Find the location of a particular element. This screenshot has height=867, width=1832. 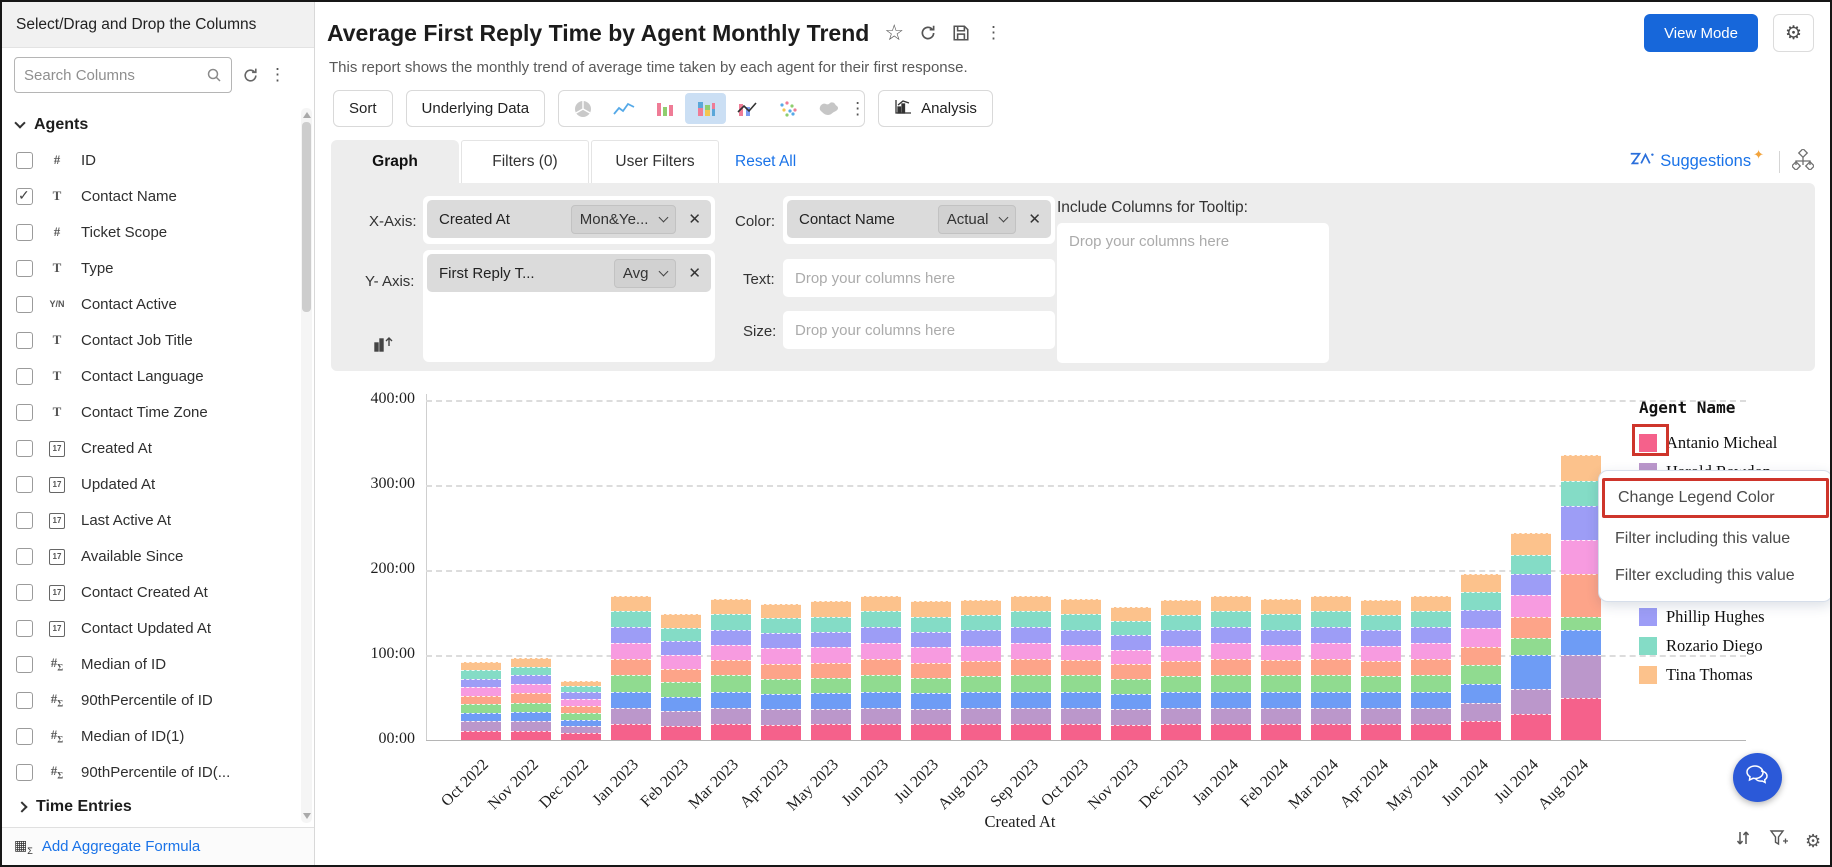

checkbox-available-since is located at coordinates (24, 556).